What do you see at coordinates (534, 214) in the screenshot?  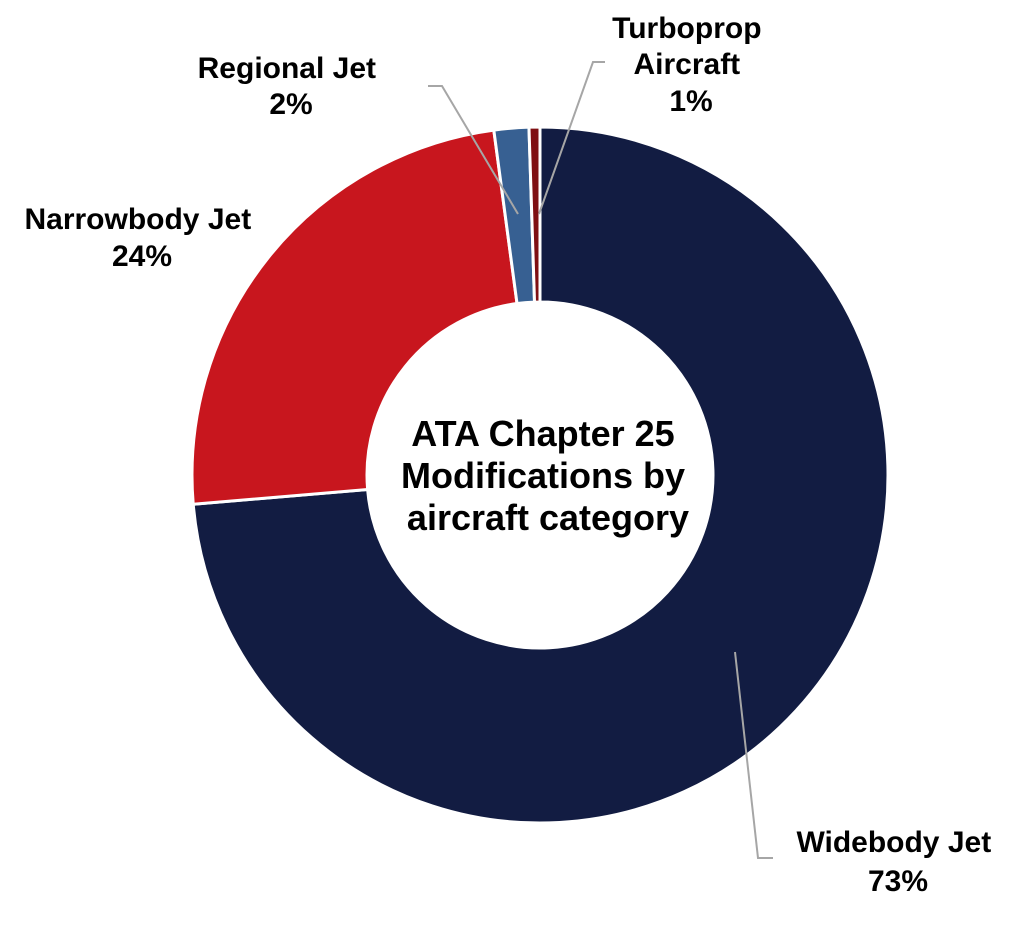 I see `slice-turboprop-aircraft` at bounding box center [534, 214].